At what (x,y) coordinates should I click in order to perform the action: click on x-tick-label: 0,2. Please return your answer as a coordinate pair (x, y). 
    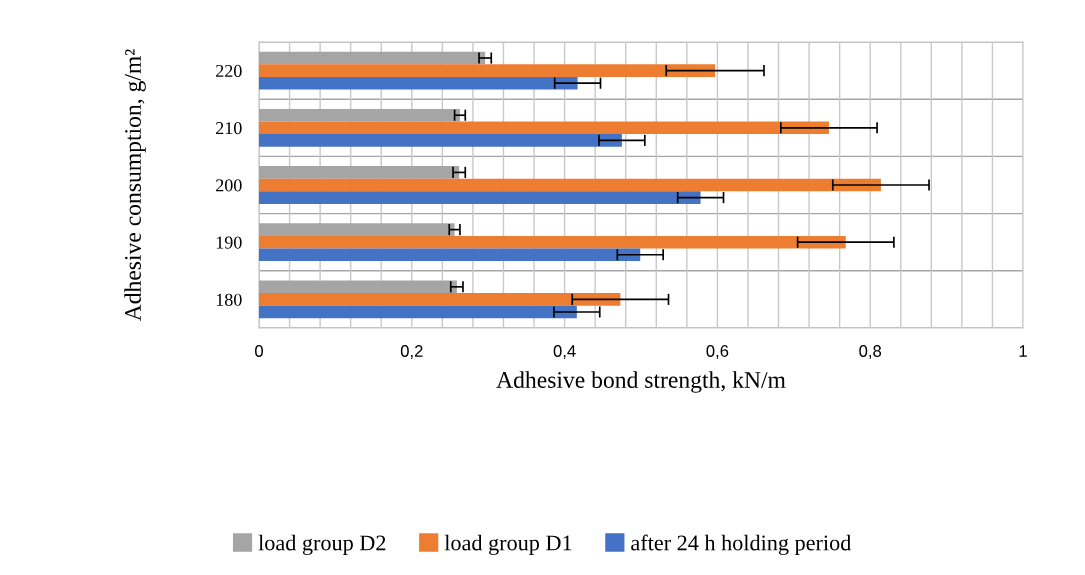
    Looking at the image, I should click on (411, 352).